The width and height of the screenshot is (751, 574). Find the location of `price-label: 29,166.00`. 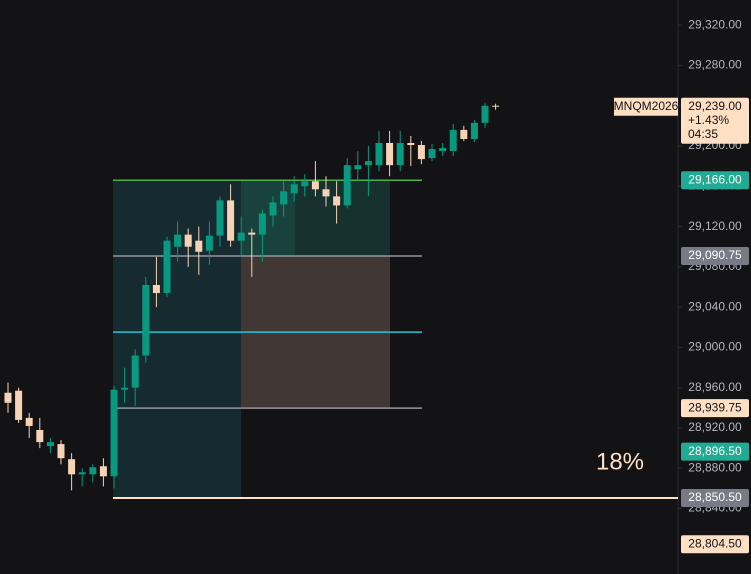

price-label: 29,166.00 is located at coordinates (715, 179).